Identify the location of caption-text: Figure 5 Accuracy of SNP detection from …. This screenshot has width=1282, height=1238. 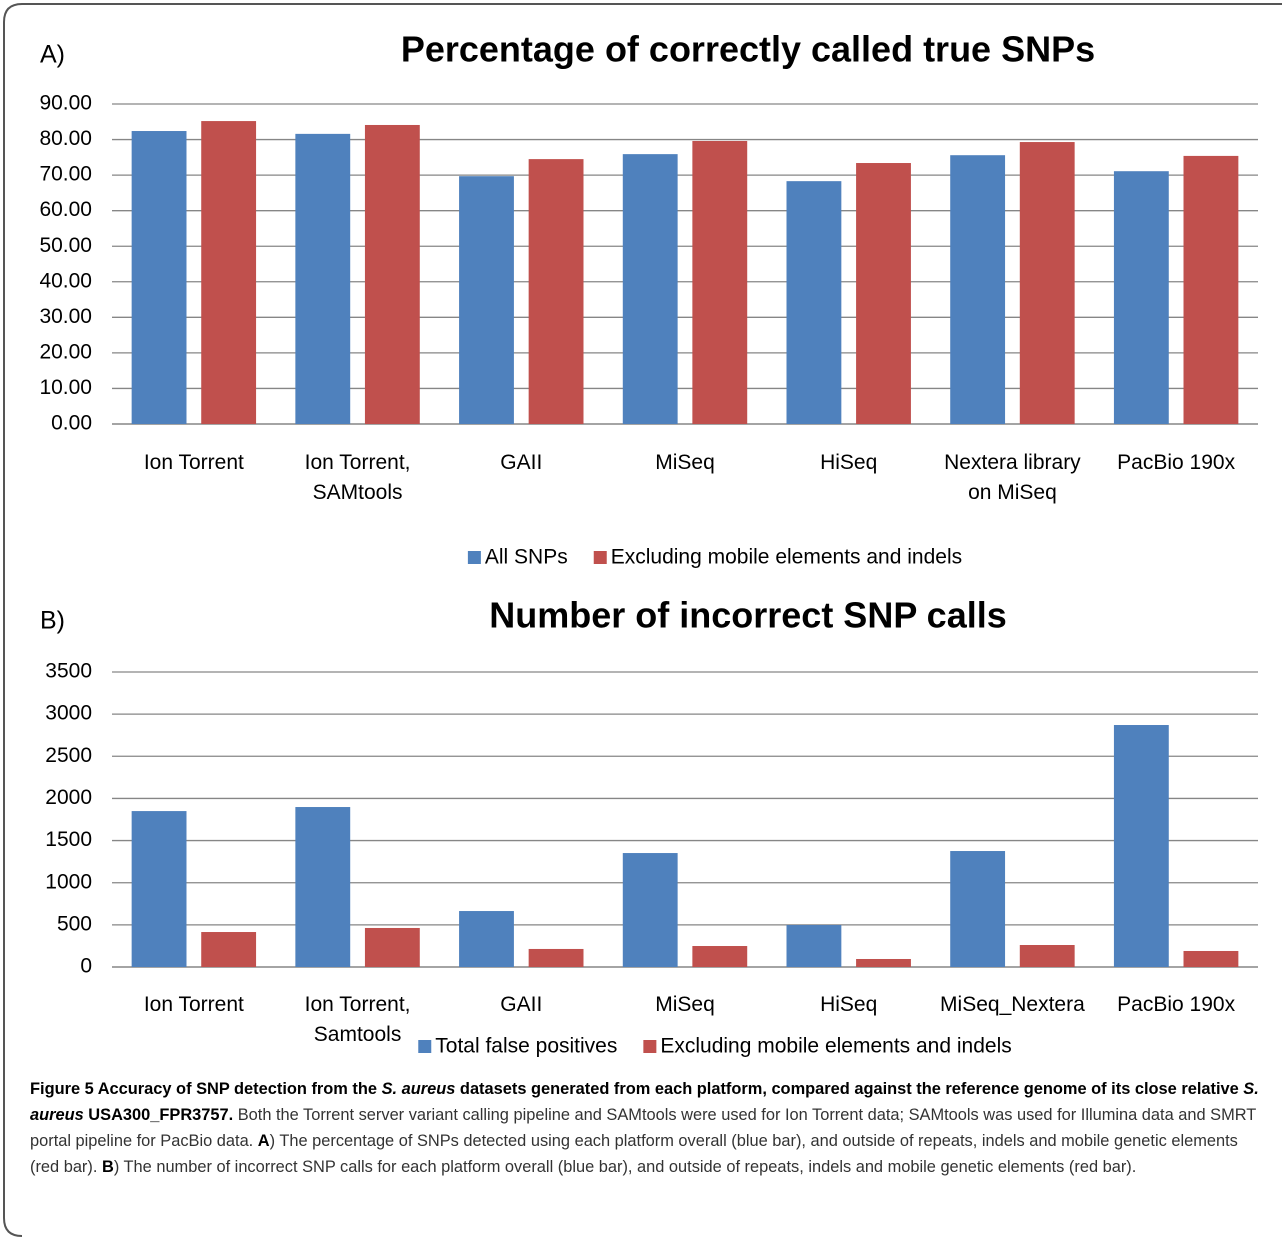
(206, 1089).